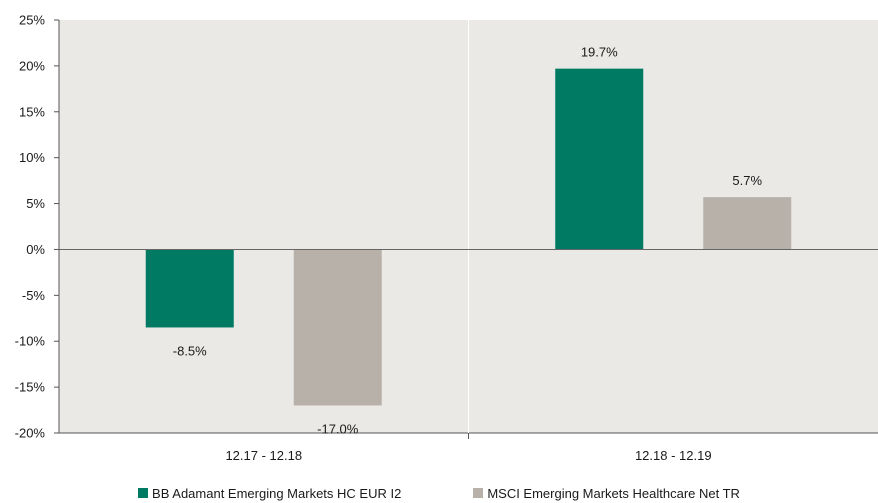  What do you see at coordinates (34, 295) in the screenshot?
I see `y-tick-label: -5%` at bounding box center [34, 295].